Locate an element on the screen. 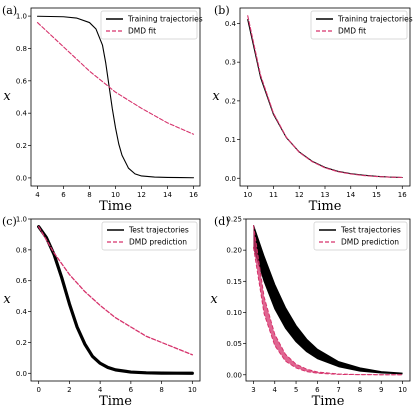 This screenshot has width=416, height=412. panel-label-b: (b) is located at coordinates (222, 10).